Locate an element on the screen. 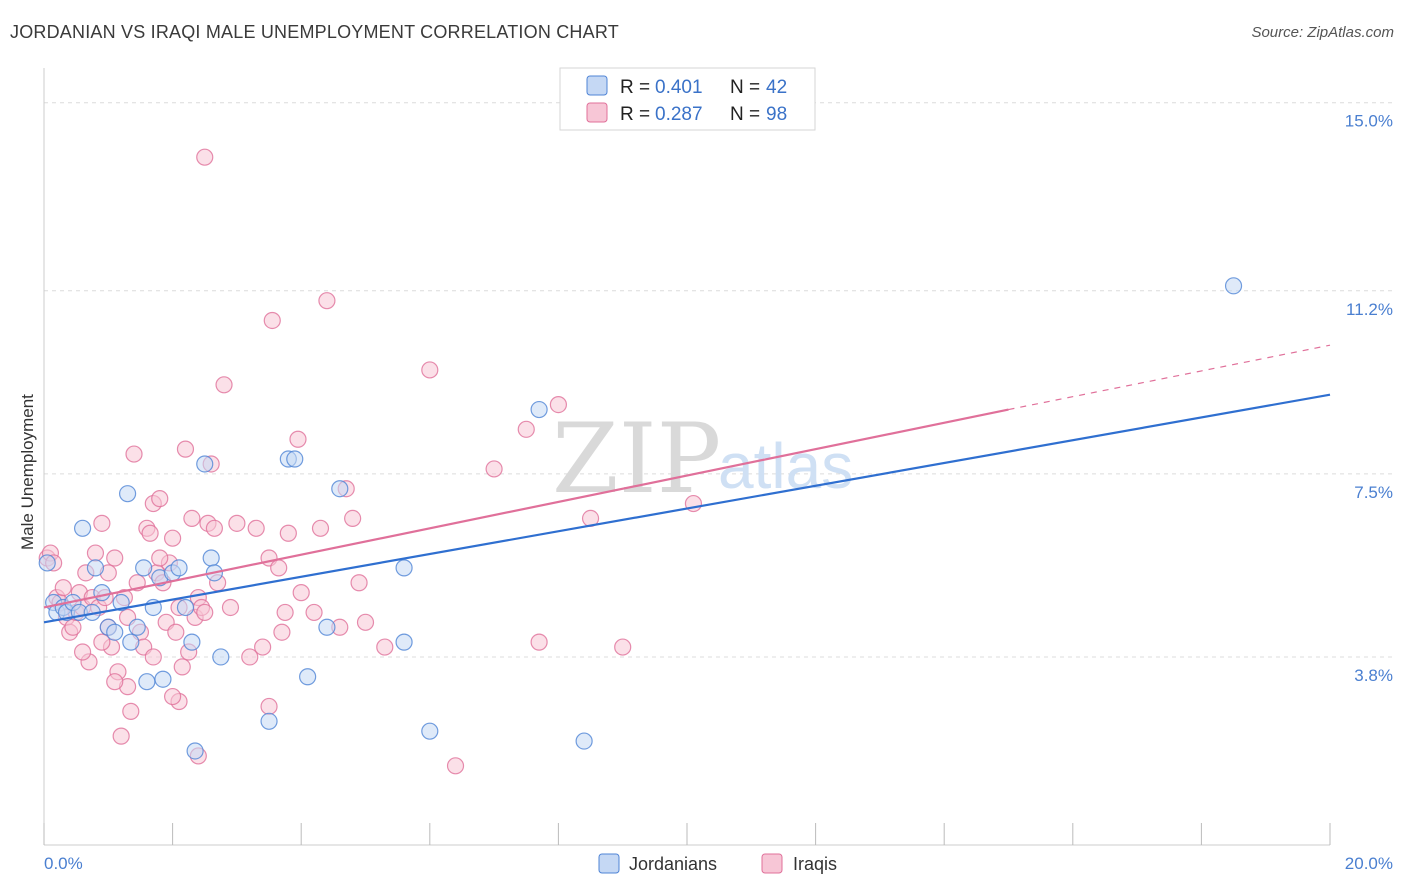 Image resolution: width=1406 pixels, height=892 pixels. bottom-legend-jordanians: Jordanians is located at coordinates (673, 864).